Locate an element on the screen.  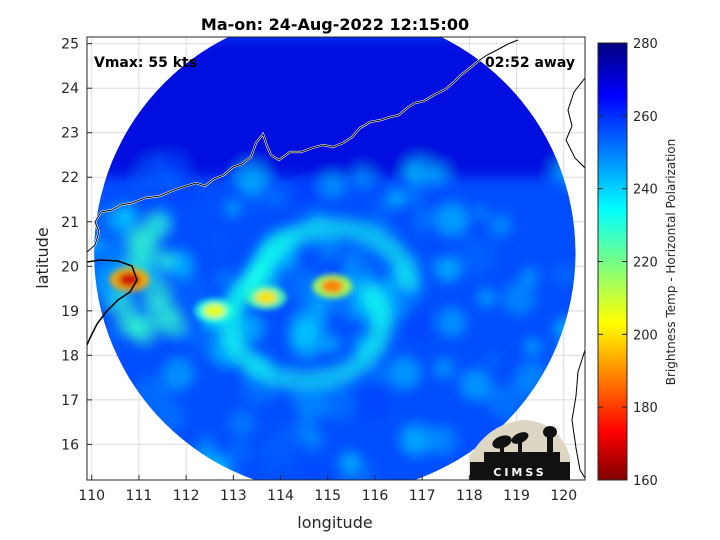
x-axis-label: longitude is located at coordinates (334, 522).